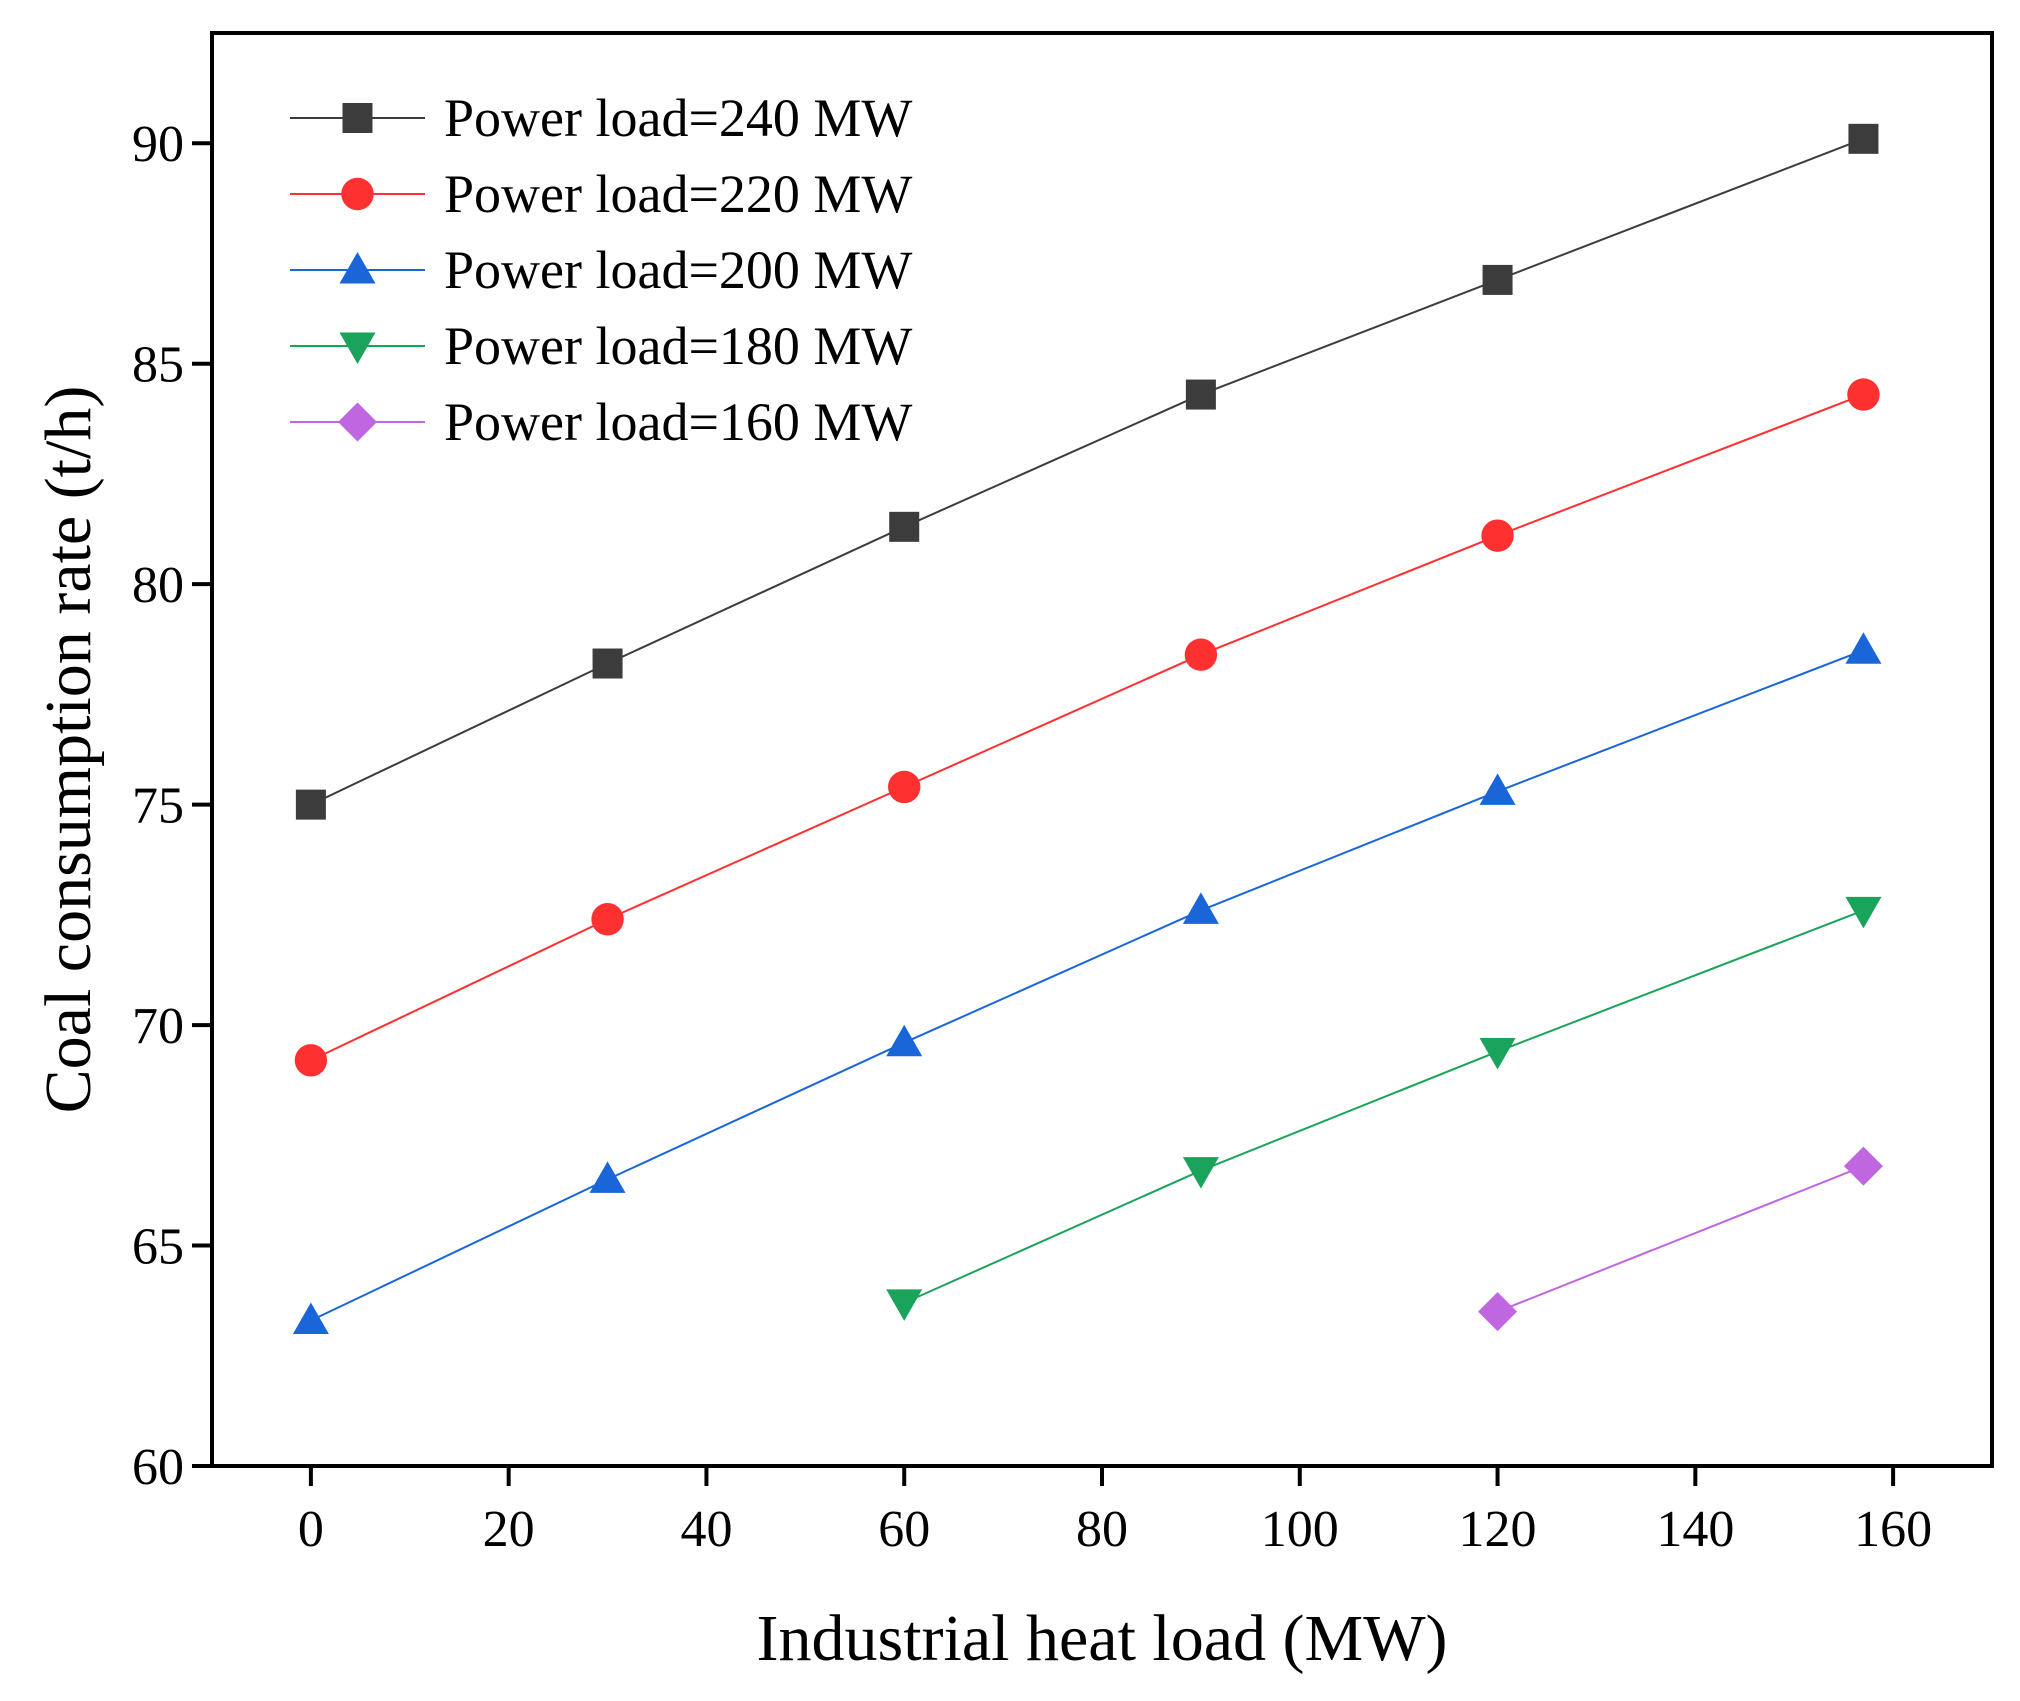 The image size is (2020, 1701). What do you see at coordinates (158, 1467) in the screenshot?
I see `y-tick-label: 60` at bounding box center [158, 1467].